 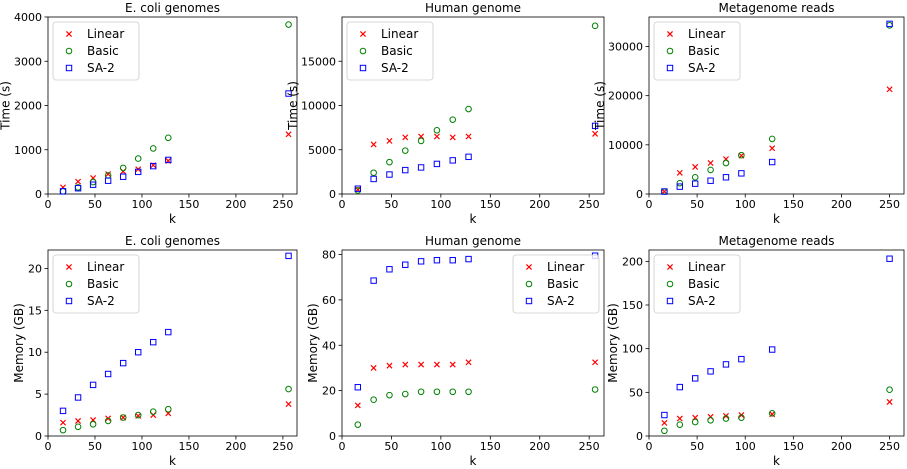 I want to click on y-tick-label: 100, so click(x=632, y=349).